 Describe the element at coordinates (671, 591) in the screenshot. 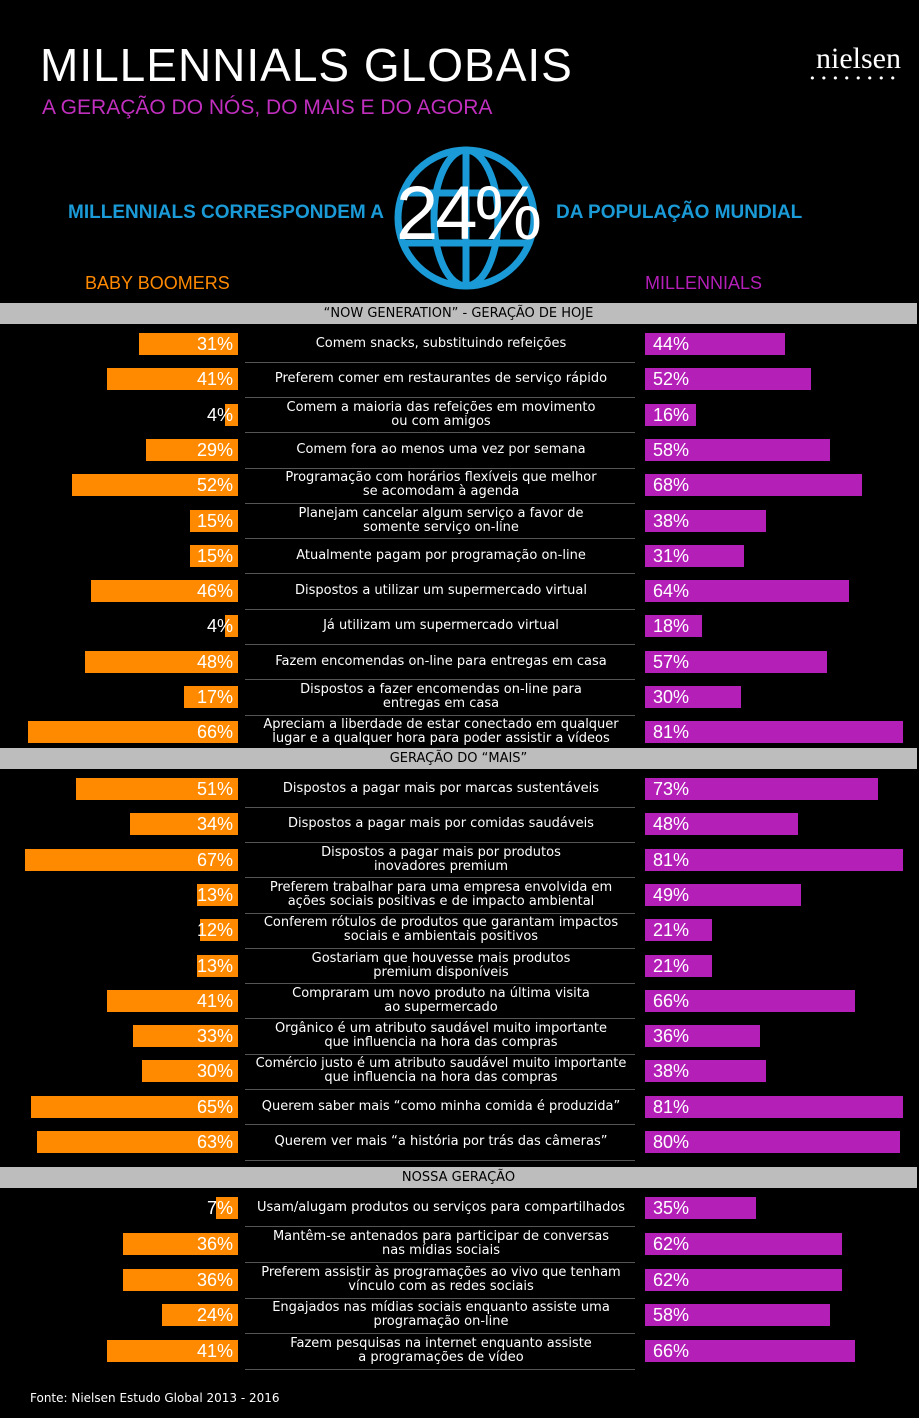

I see `value-label-right: 64%` at that location.